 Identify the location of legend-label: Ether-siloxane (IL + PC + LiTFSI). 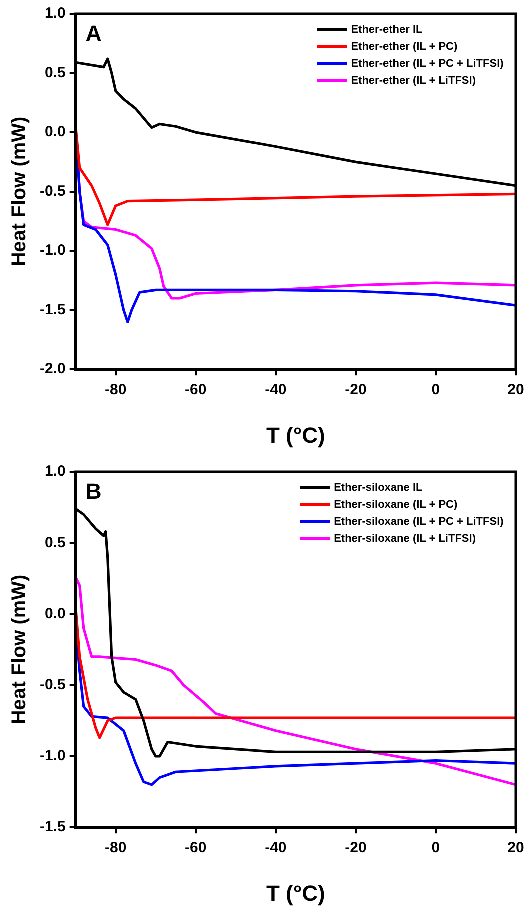
(419, 522).